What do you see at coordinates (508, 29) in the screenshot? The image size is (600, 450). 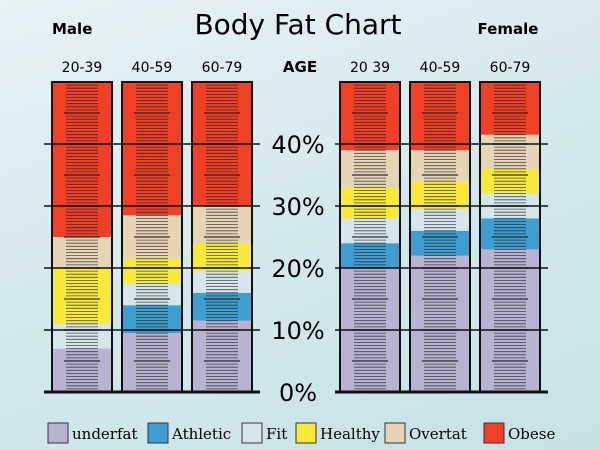 I see `group-label-female: Female` at bounding box center [508, 29].